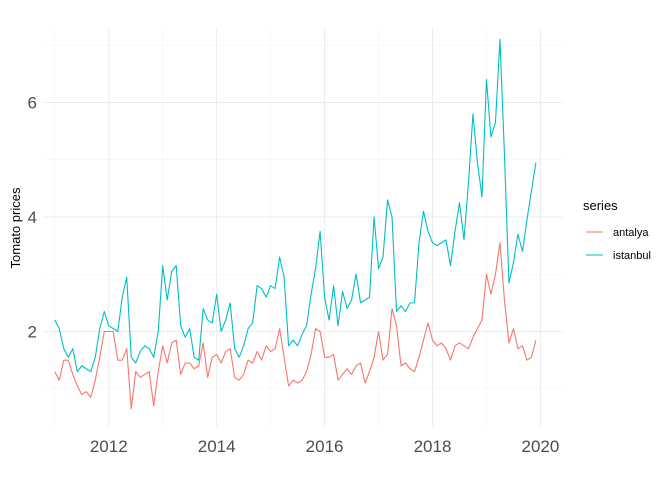 The width and height of the screenshot is (672, 480). I want to click on legend-title: series, so click(600, 205).